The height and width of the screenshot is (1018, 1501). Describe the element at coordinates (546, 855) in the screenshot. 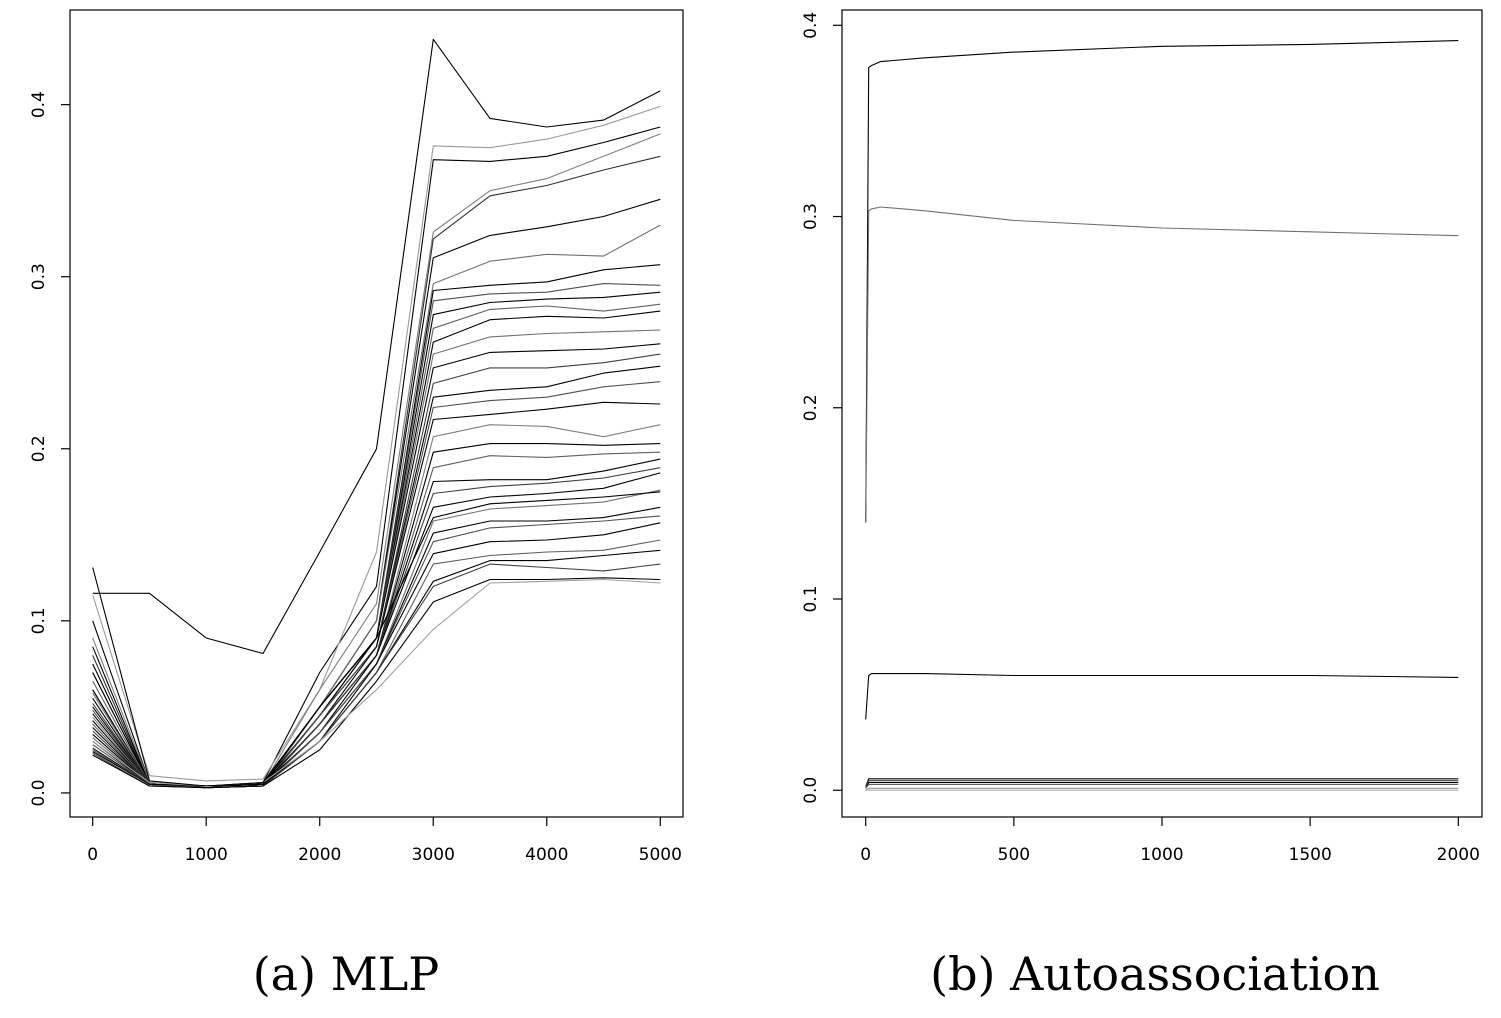

I see `x-tick-label: 4000` at that location.